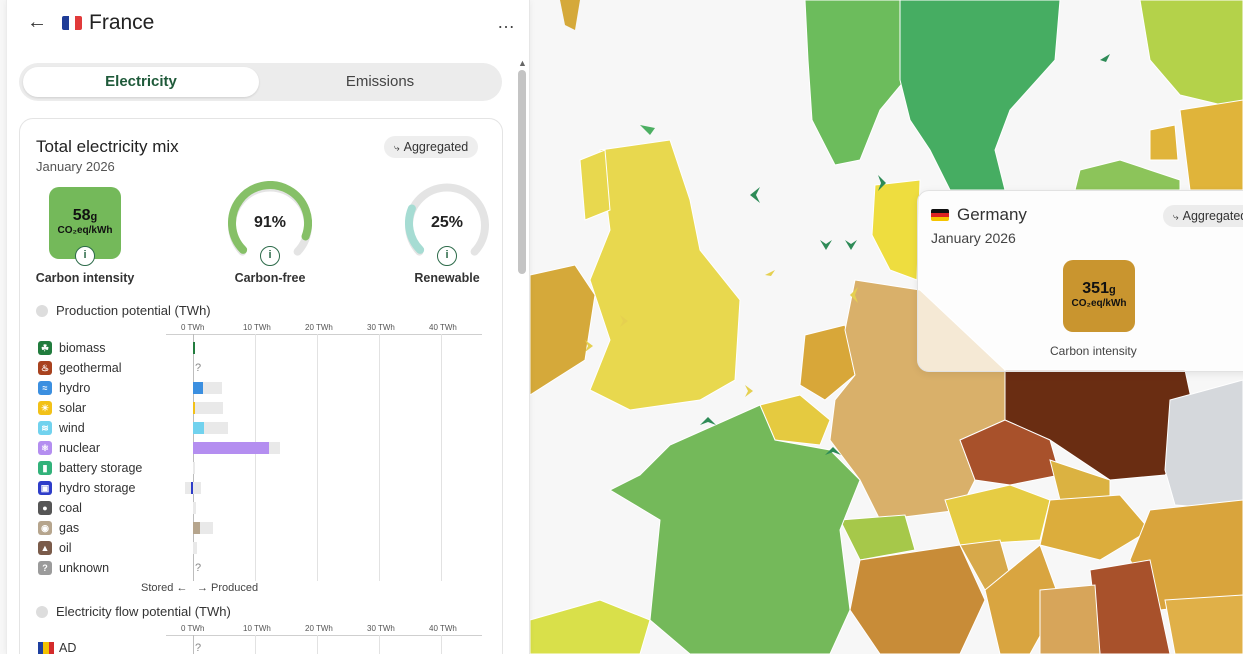 The height and width of the screenshot is (654, 1243). I want to click on flow-toggle-dot, so click(42, 612).